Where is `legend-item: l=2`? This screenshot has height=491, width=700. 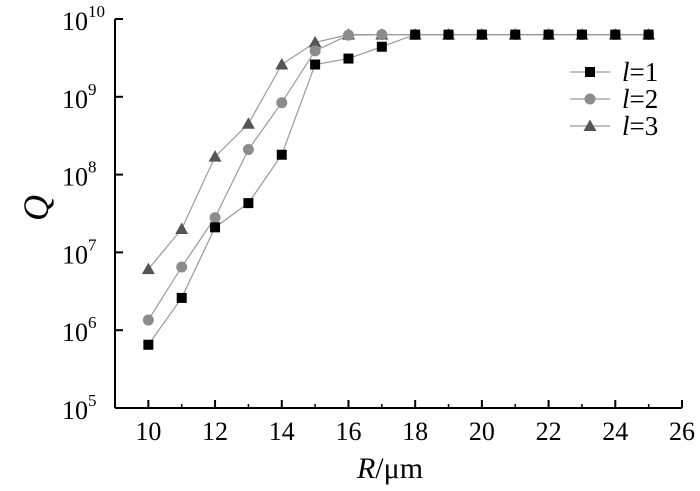 legend-item: l=2 is located at coordinates (614, 99).